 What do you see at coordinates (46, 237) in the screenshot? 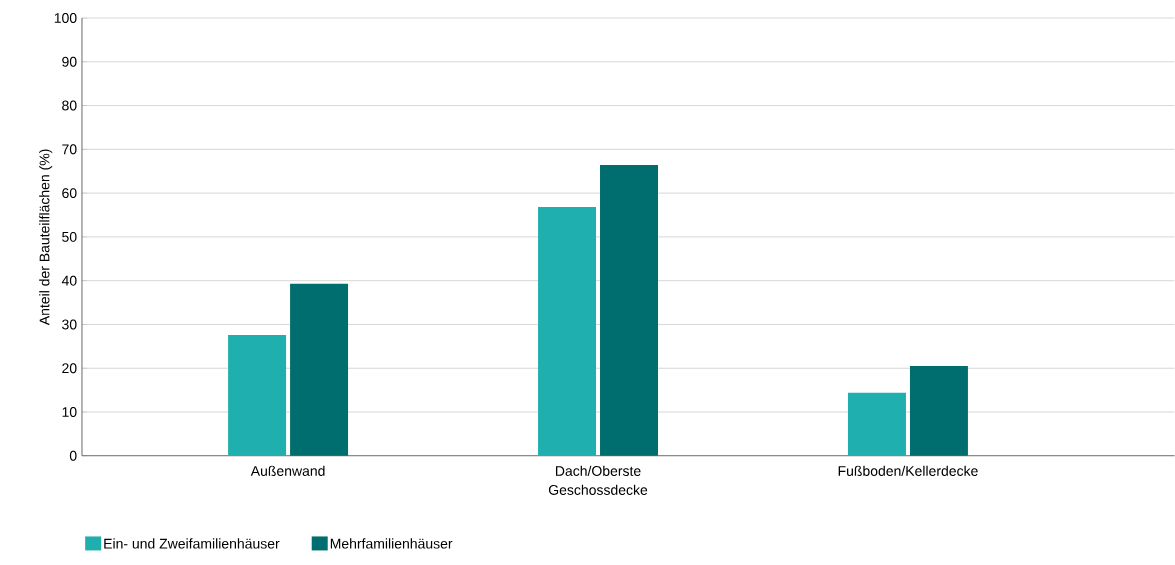
I see `y-axis-title: Anteil der Bauteilflächen (%)` at bounding box center [46, 237].